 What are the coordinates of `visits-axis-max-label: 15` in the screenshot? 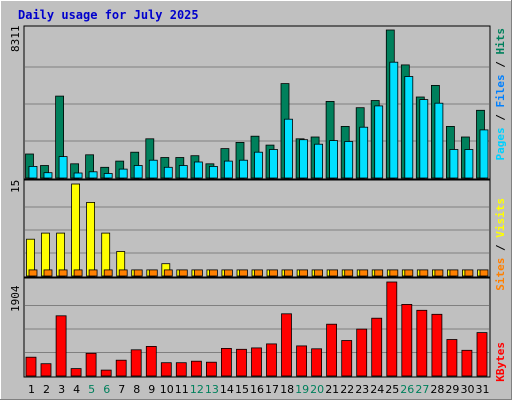 It's located at (15, 186).